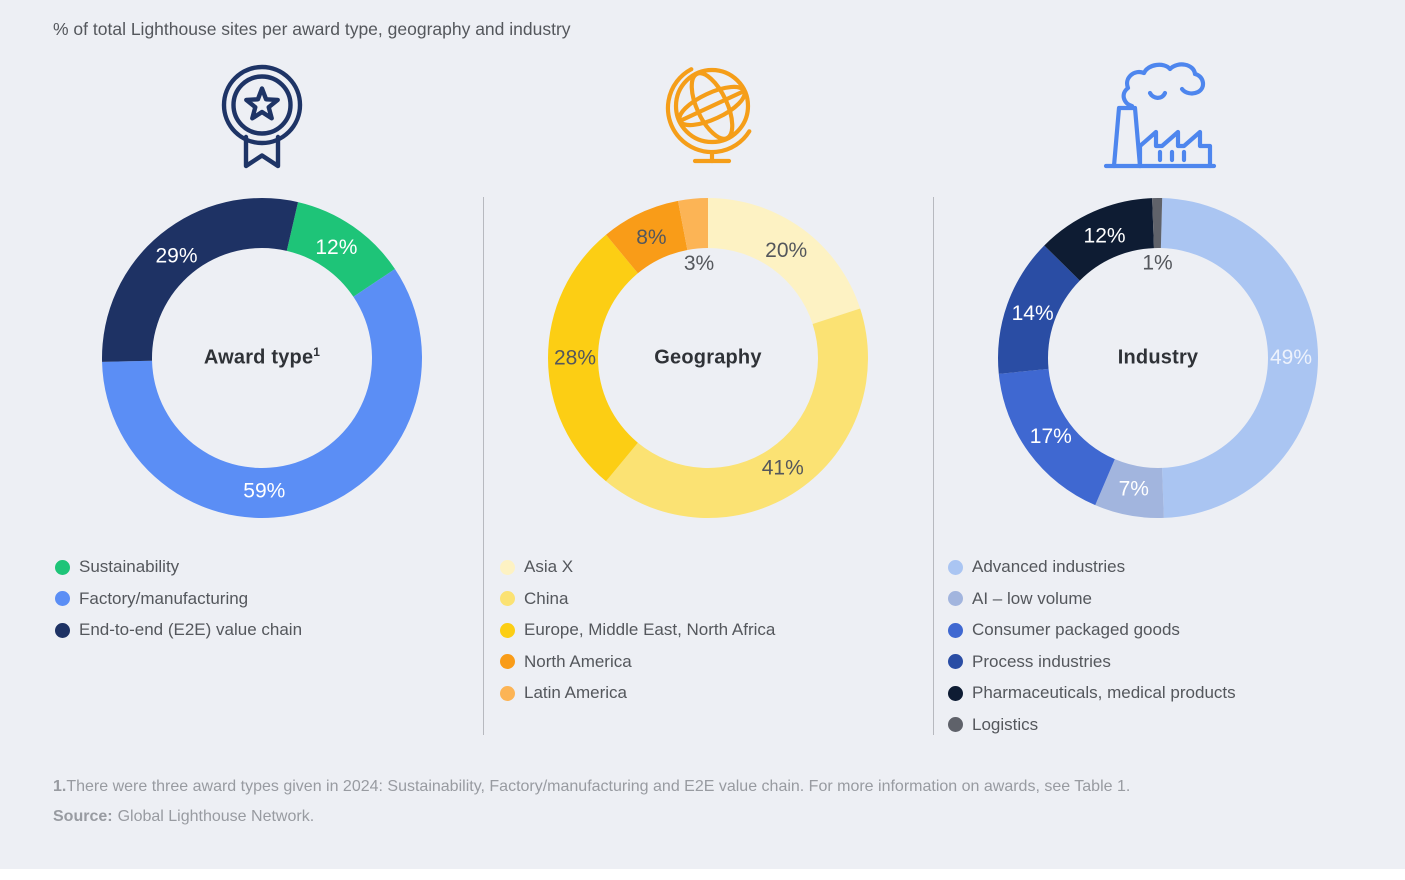  I want to click on segment-pct-label: 1%, so click(1157, 263).